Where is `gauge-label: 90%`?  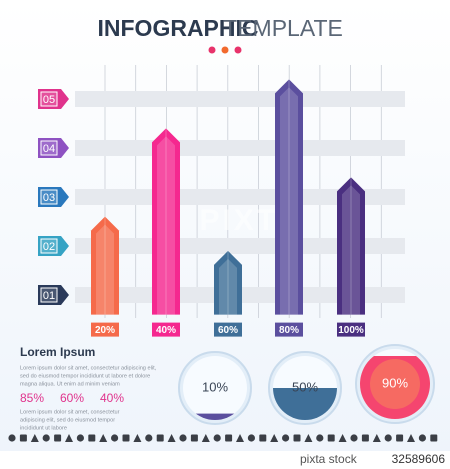
gauge-label: 90% is located at coordinates (395, 382).